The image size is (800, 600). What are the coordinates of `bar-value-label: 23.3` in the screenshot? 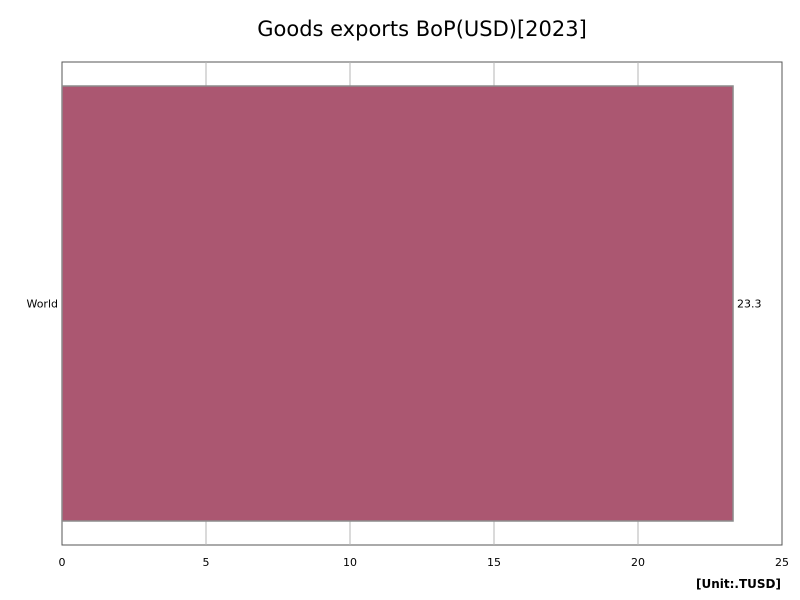 It's located at (749, 304).